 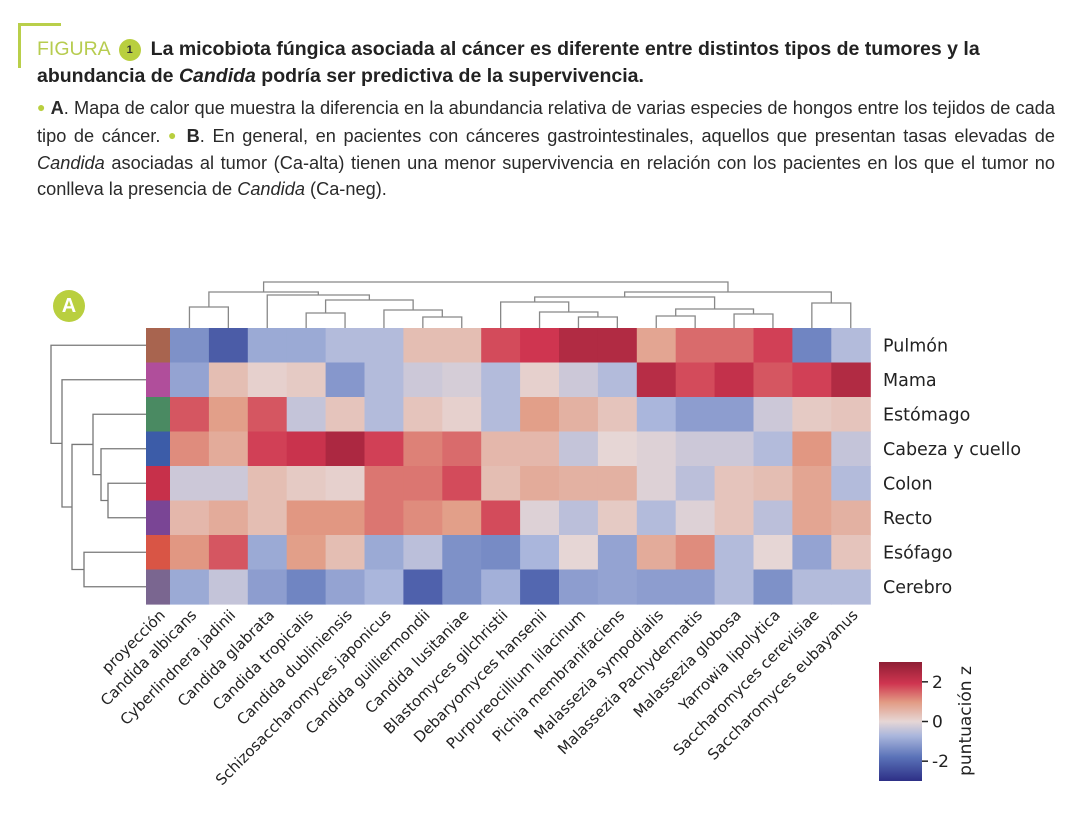 I want to click on caption-a-label: A, so click(x=57, y=108).